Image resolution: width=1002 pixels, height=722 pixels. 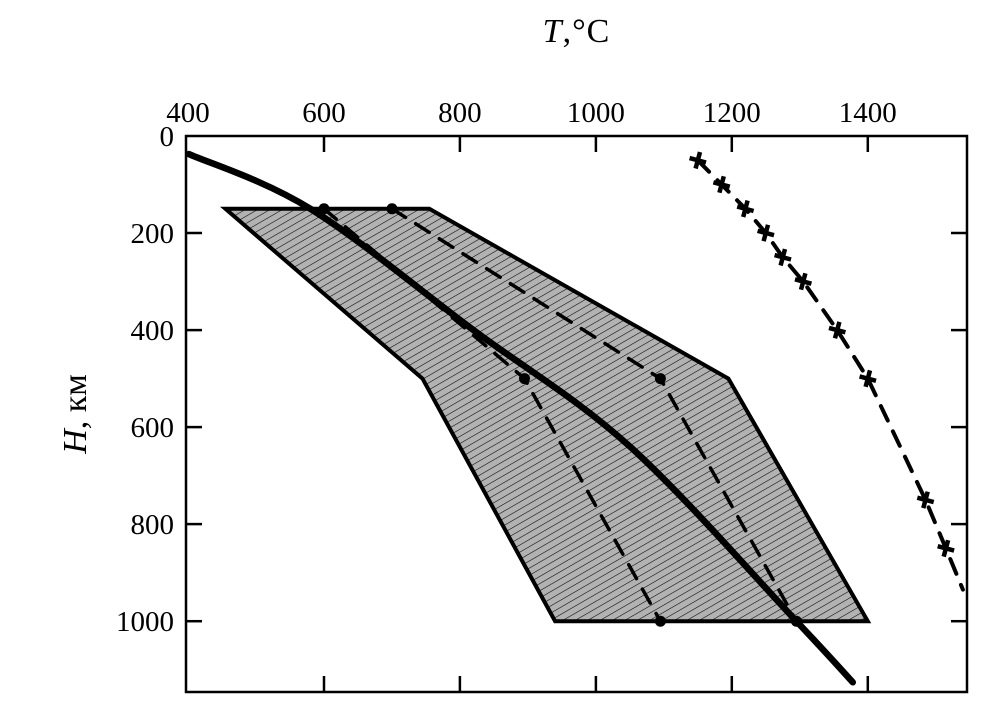 I want to click on y-axis-title-unit: , км, so click(x=75, y=402).